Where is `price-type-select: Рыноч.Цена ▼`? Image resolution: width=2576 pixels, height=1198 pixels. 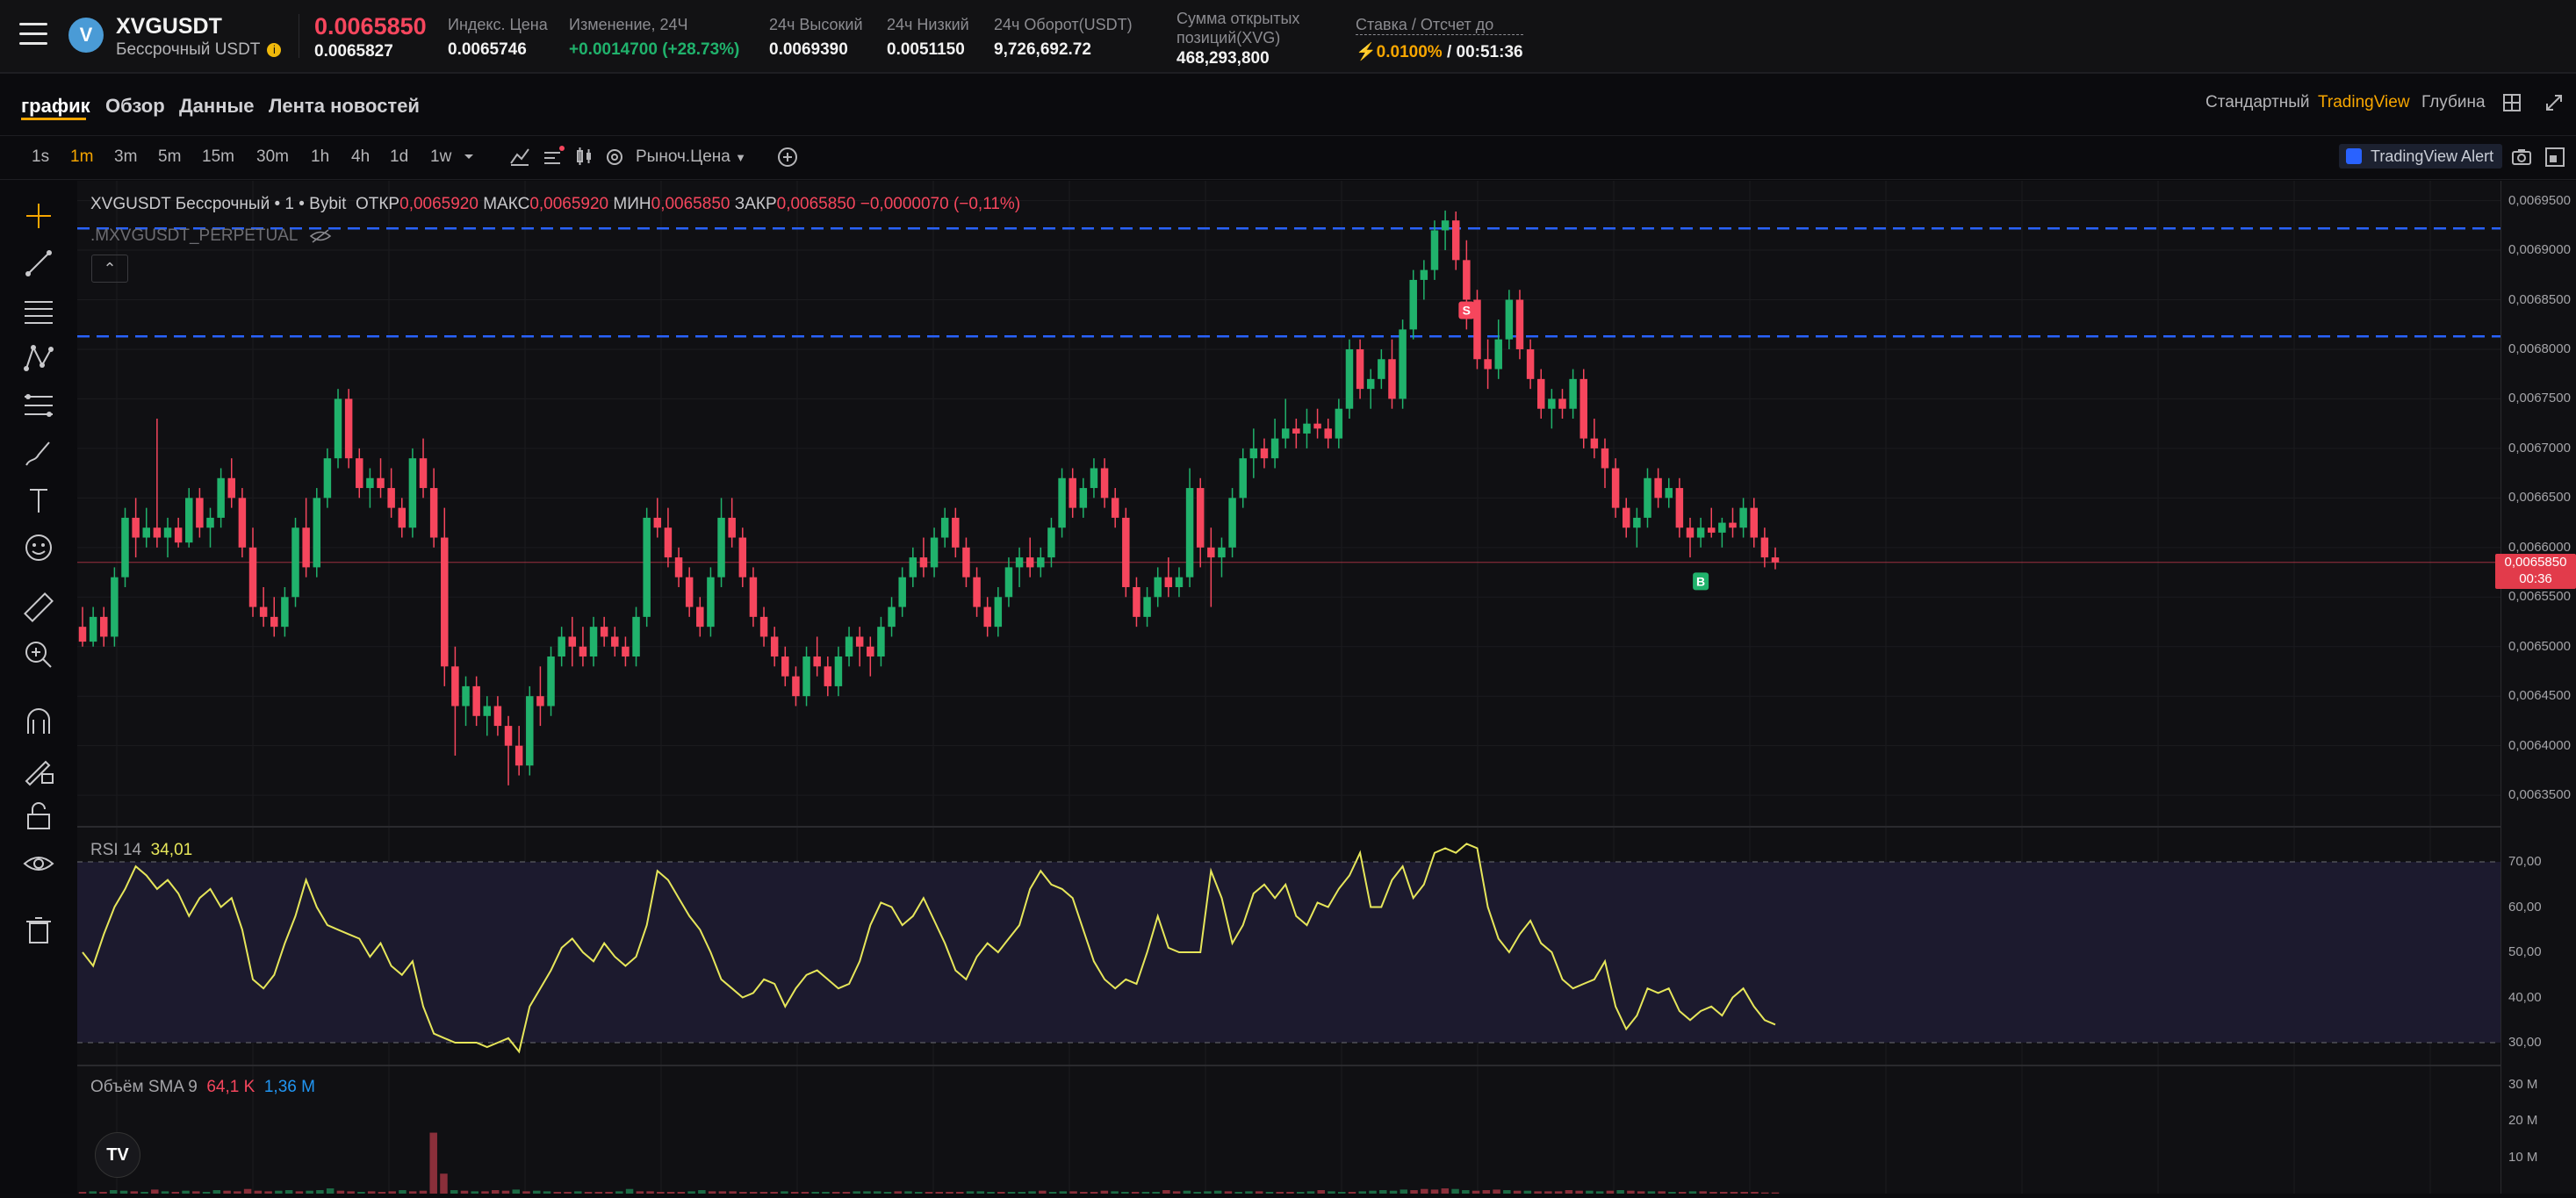 price-type-select: Рыноч.Цена ▼ is located at coordinates (691, 157).